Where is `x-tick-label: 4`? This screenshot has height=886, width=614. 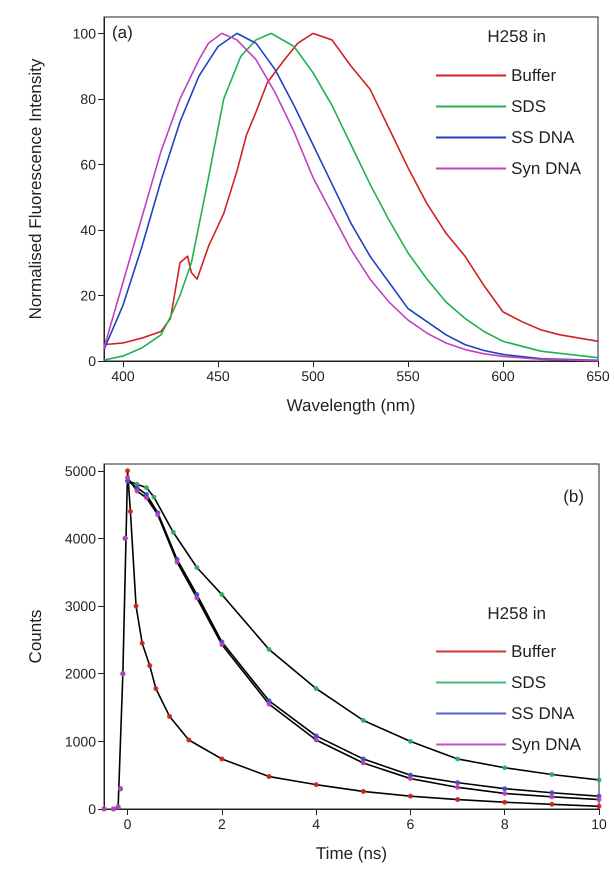 x-tick-label: 4 is located at coordinates (316, 824).